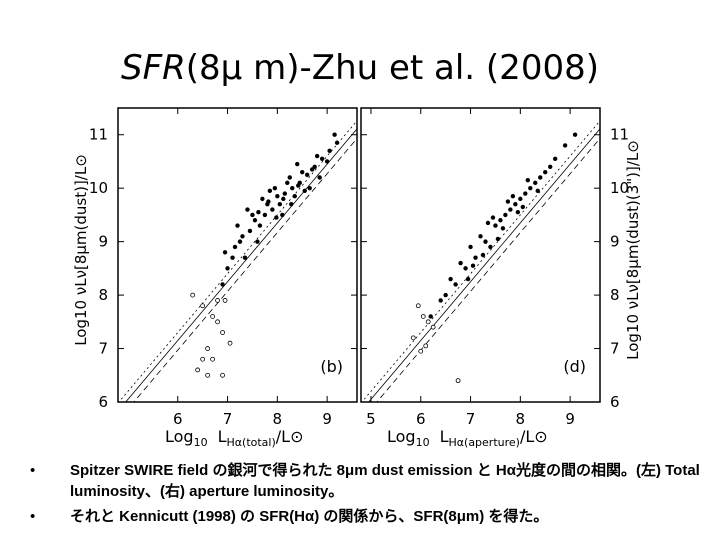 This screenshot has width=720, height=540. I want to click on left-ylabel: Log10 νLν[8μm(dust)]/L⊙, so click(81, 250).